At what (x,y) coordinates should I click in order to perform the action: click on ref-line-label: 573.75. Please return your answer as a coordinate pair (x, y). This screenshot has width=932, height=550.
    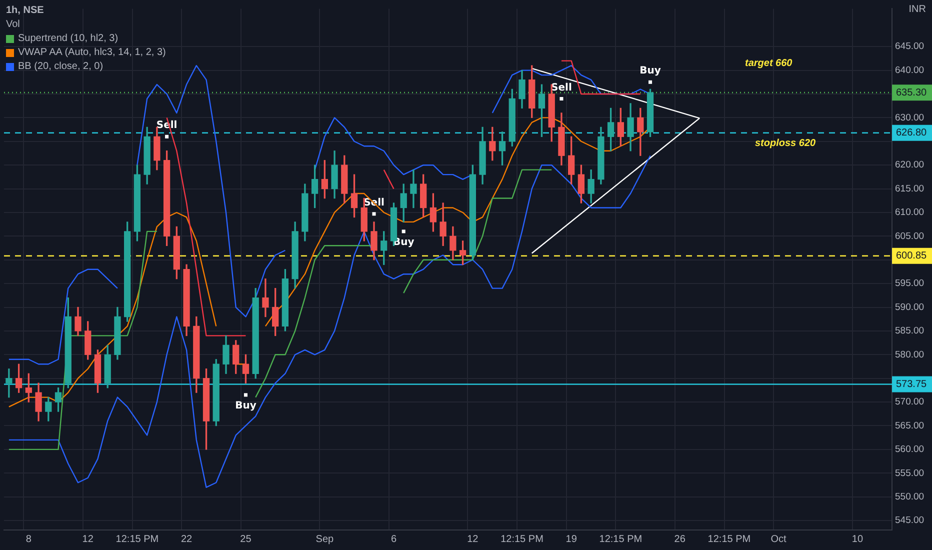
    Looking at the image, I should click on (912, 384).